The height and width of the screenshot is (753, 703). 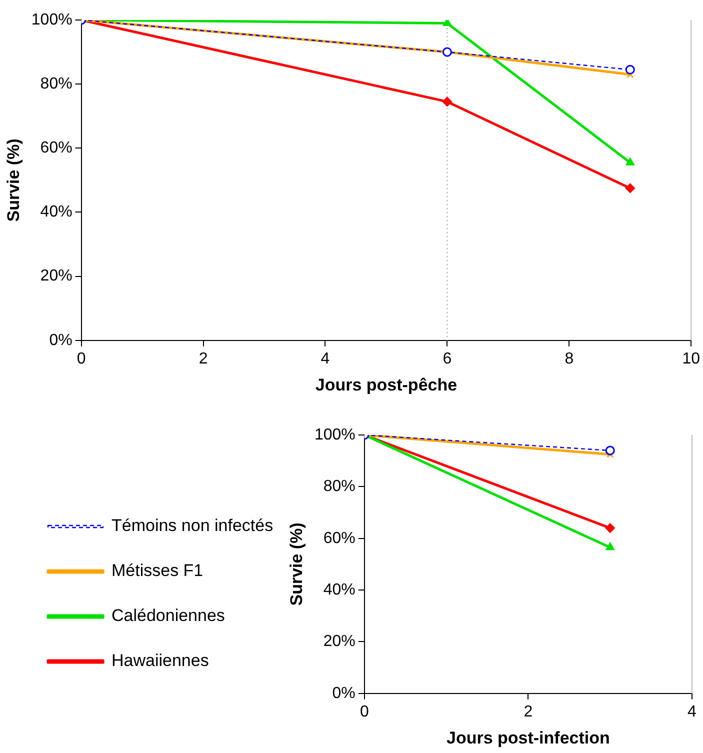 I want to click on x-axis-title: Jours post-pêche, so click(x=386, y=384).